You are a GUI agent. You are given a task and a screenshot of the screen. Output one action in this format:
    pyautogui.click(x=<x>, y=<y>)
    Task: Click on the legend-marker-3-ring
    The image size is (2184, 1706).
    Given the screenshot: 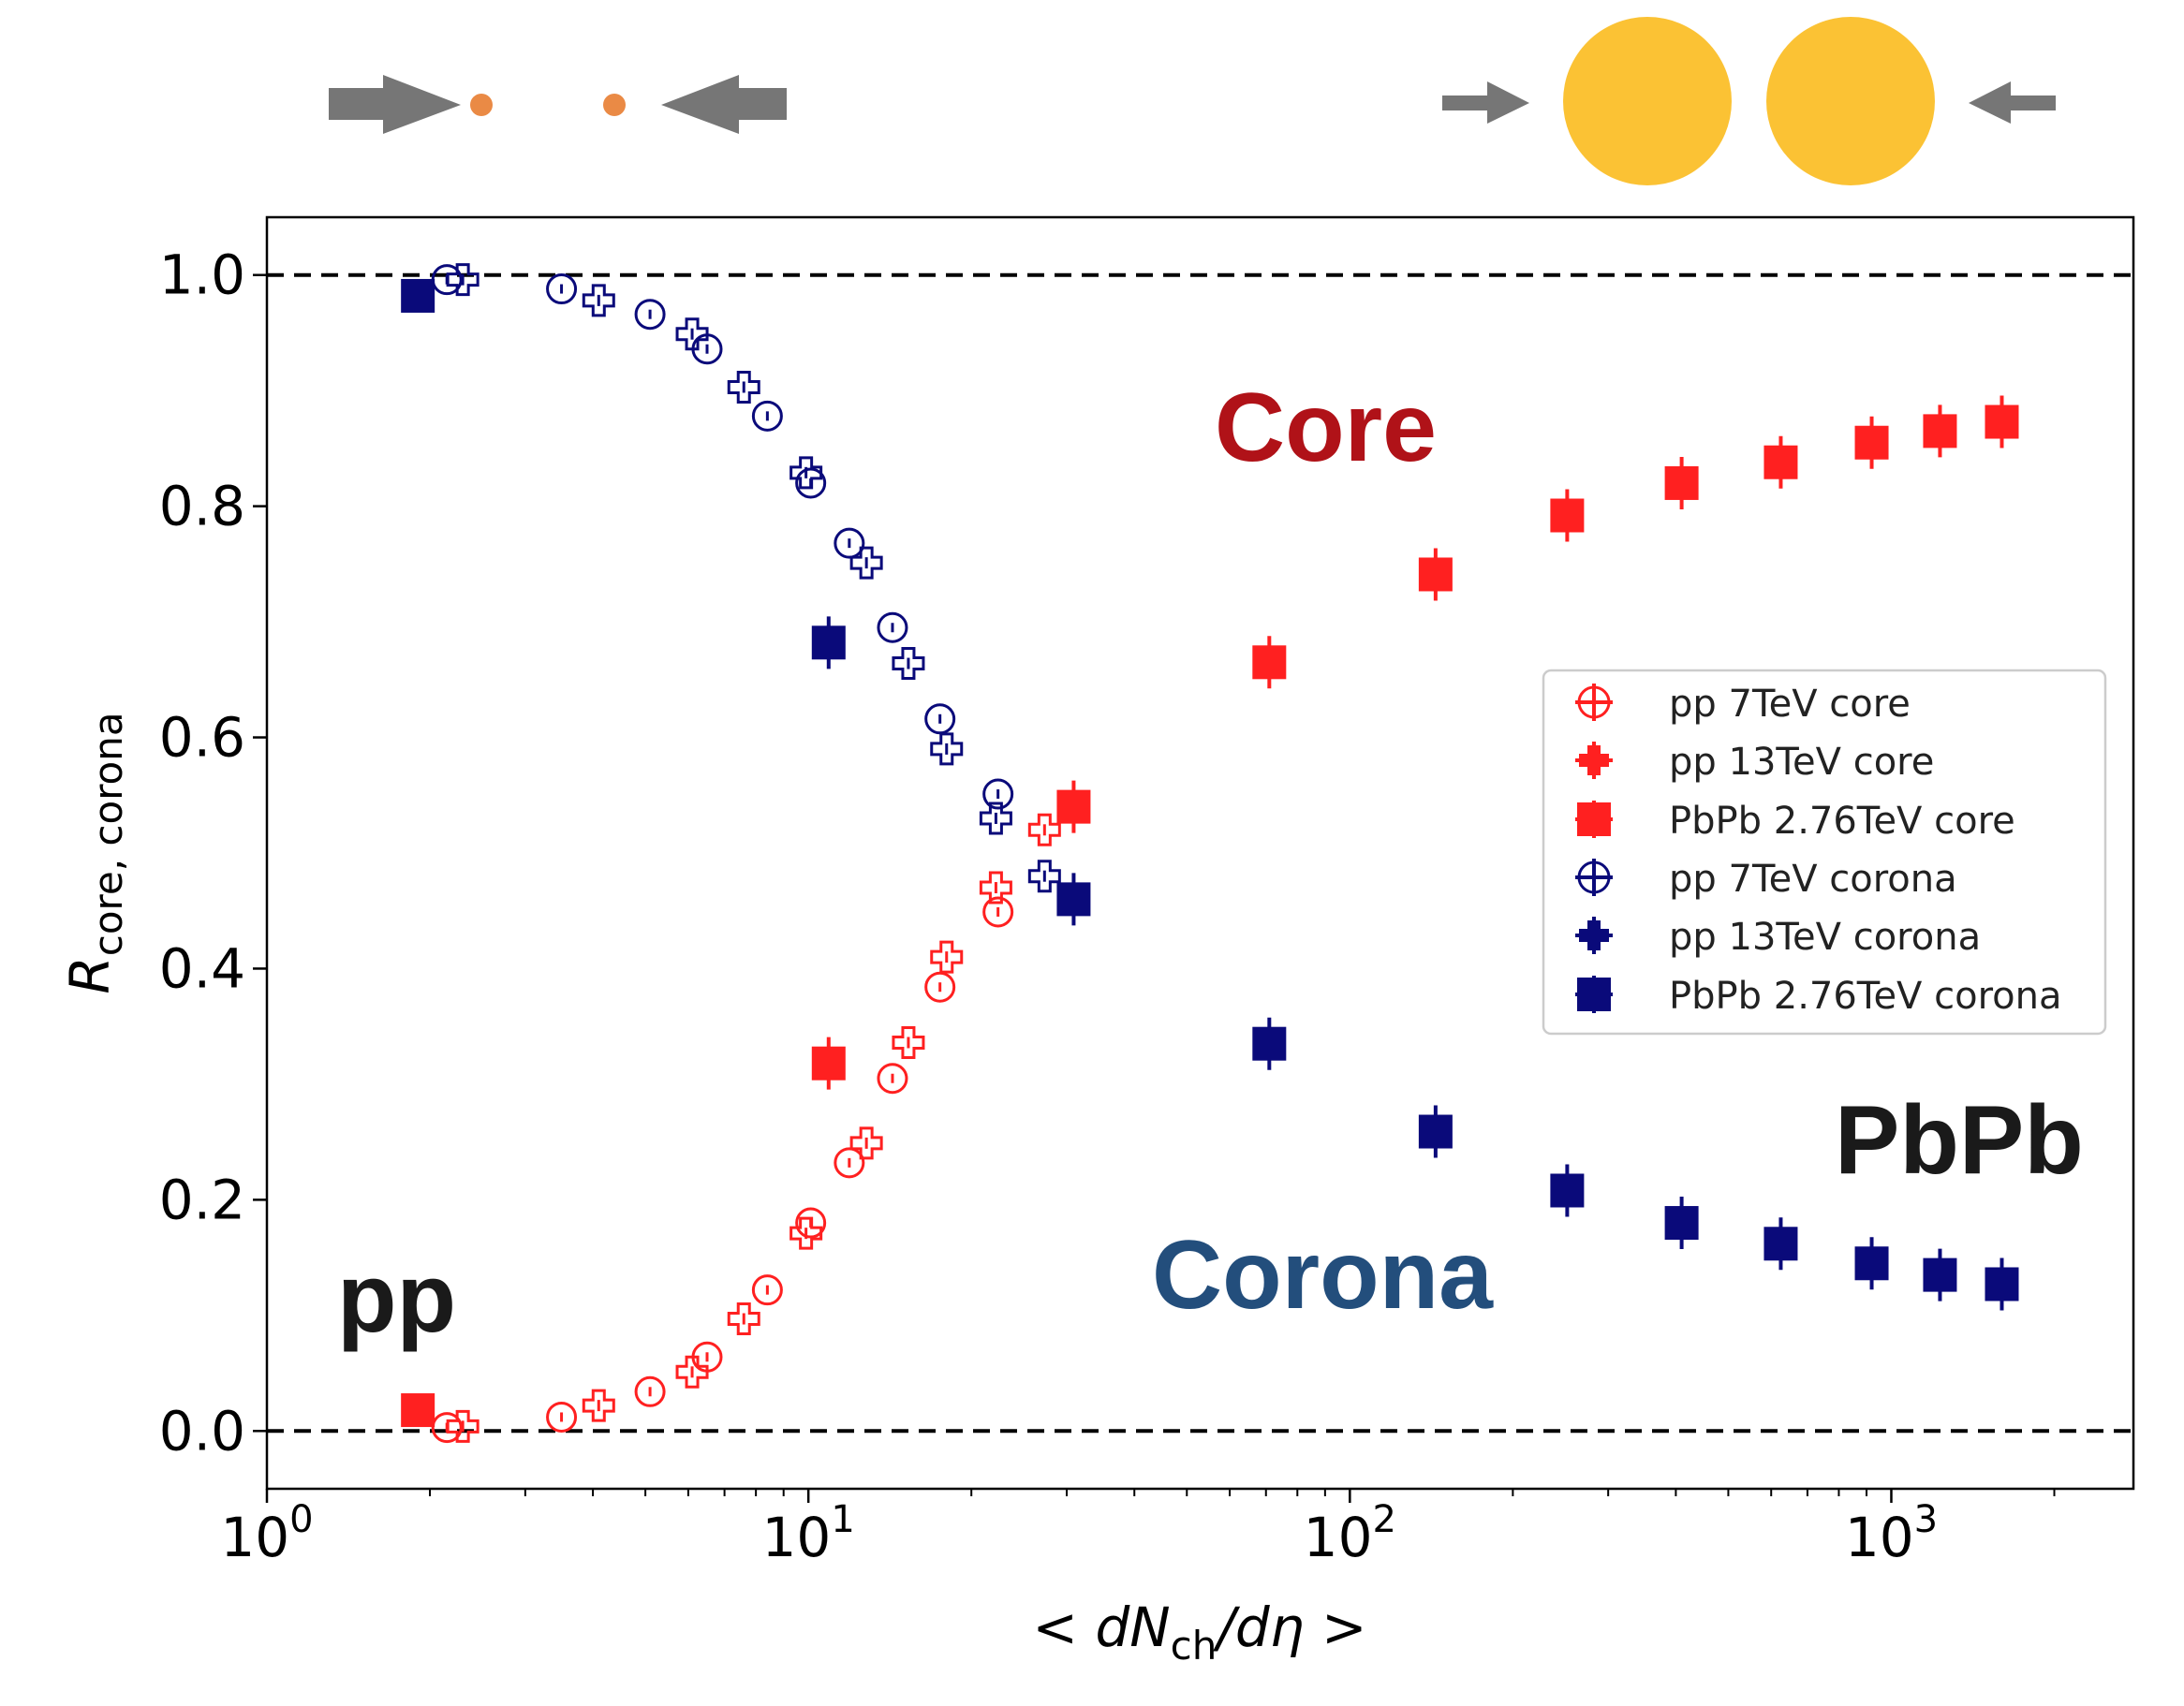 What is the action you would take?
    pyautogui.click(x=1594, y=877)
    